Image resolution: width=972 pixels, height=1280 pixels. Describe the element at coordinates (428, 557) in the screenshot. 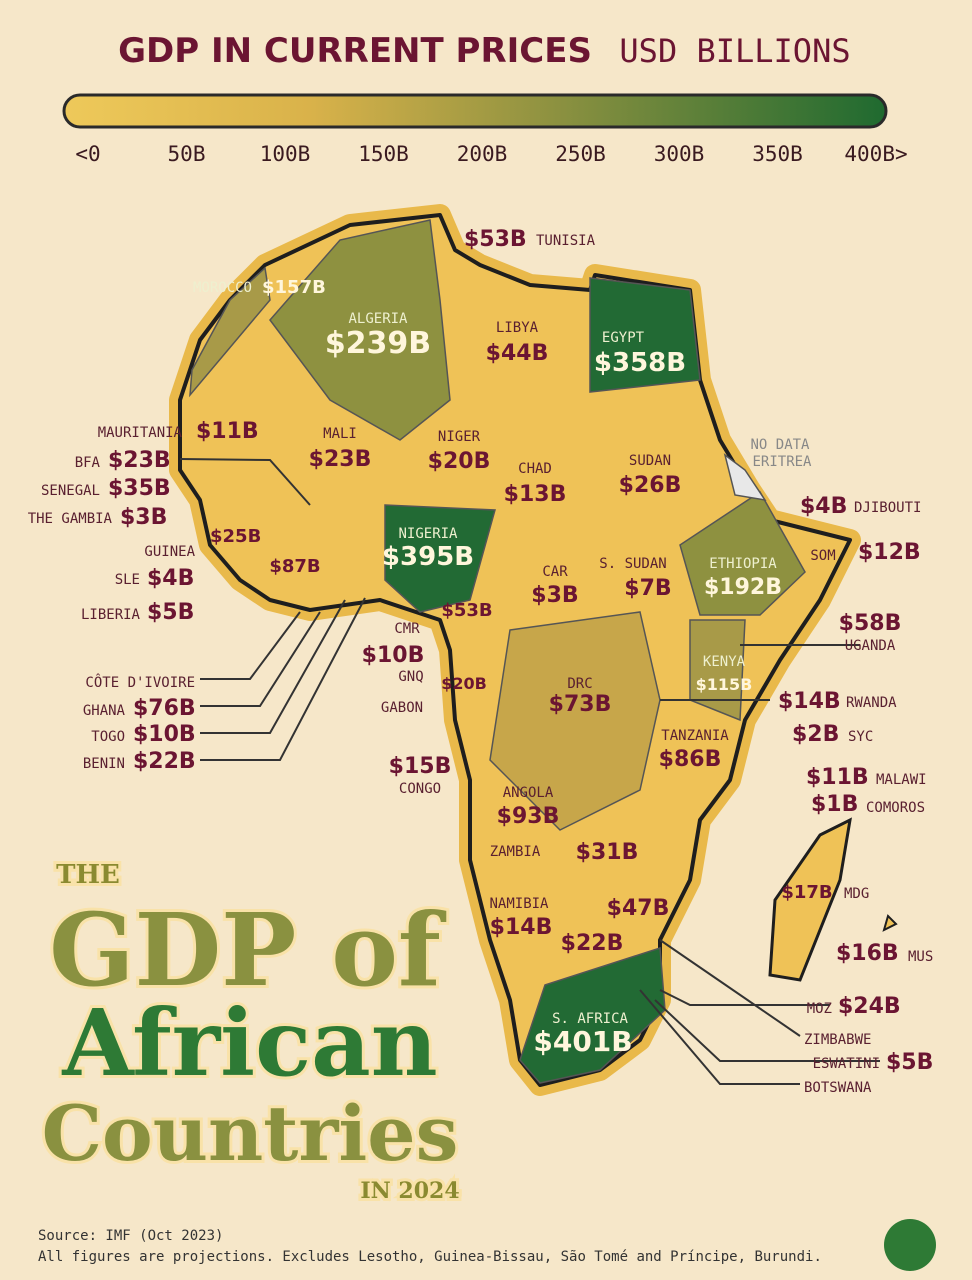

I see `country-gdp: $395B` at that location.